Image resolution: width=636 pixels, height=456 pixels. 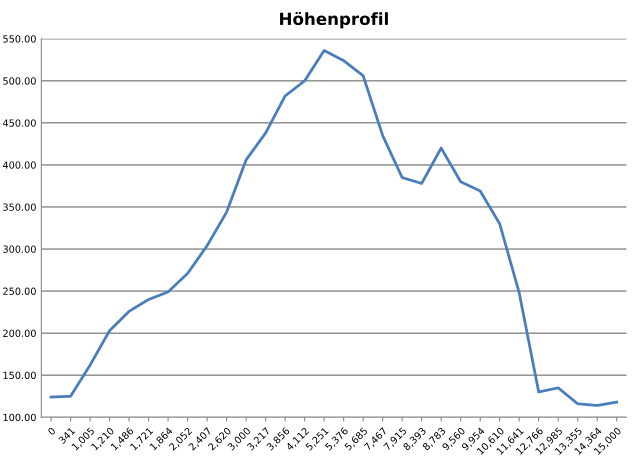 What do you see at coordinates (19, 207) in the screenshot?
I see `y-tick-label: 350.00` at bounding box center [19, 207].